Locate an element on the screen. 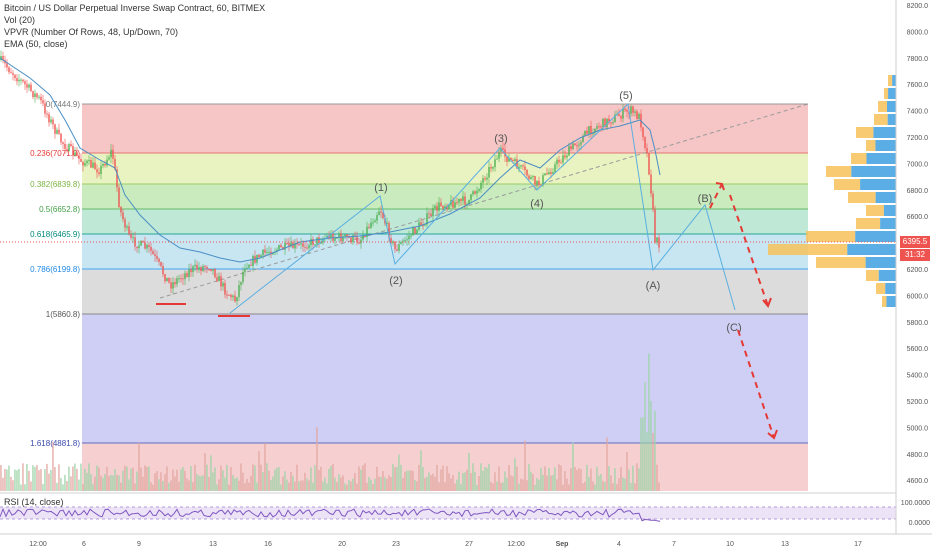 The width and height of the screenshot is (932, 550). time-axis: 12:00 6 9 13 16 20 23 27 12:00 Sep 4 7 10 13 17 is located at coordinates (445, 544).